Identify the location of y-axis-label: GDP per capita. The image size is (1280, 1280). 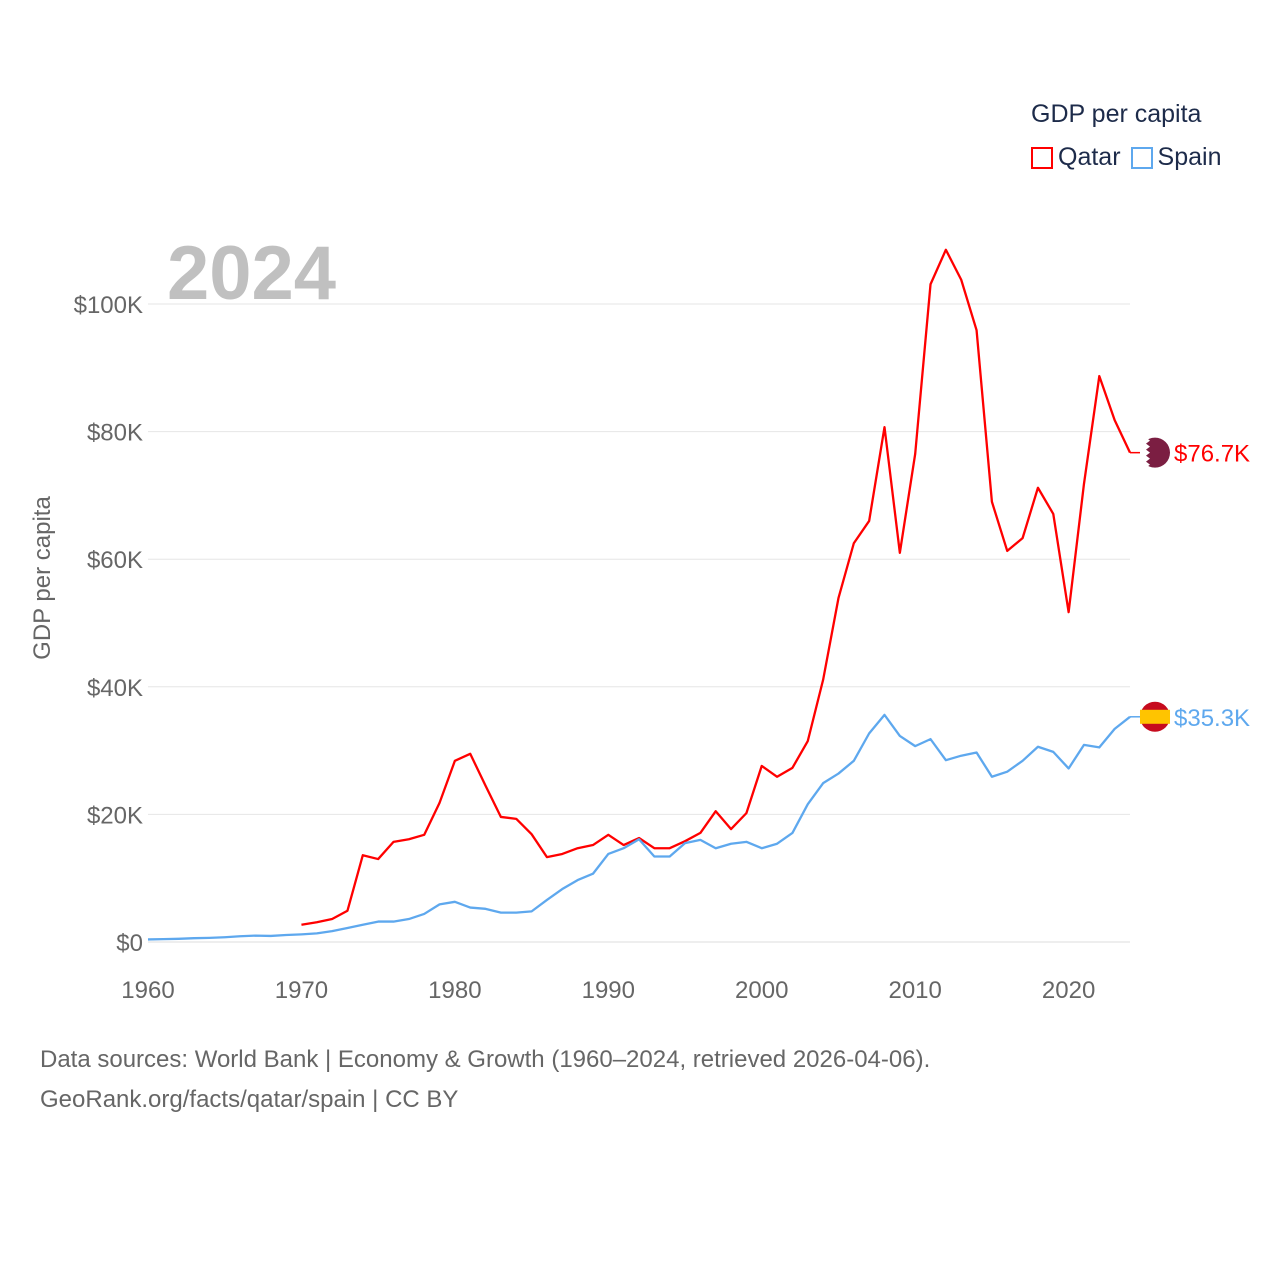
(42, 578).